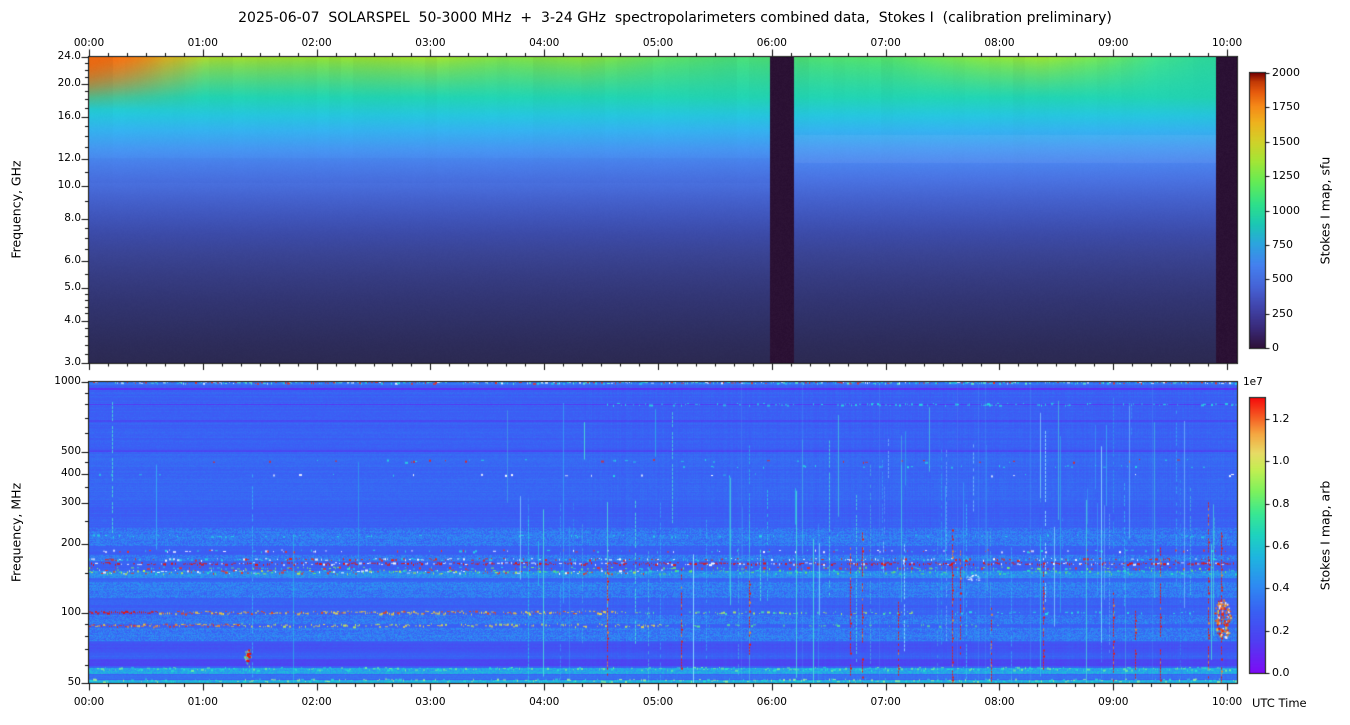 This screenshot has width=1350, height=725. Describe the element at coordinates (316, 702) in the screenshot. I see `bottom-xtick-label: 02:00` at that location.